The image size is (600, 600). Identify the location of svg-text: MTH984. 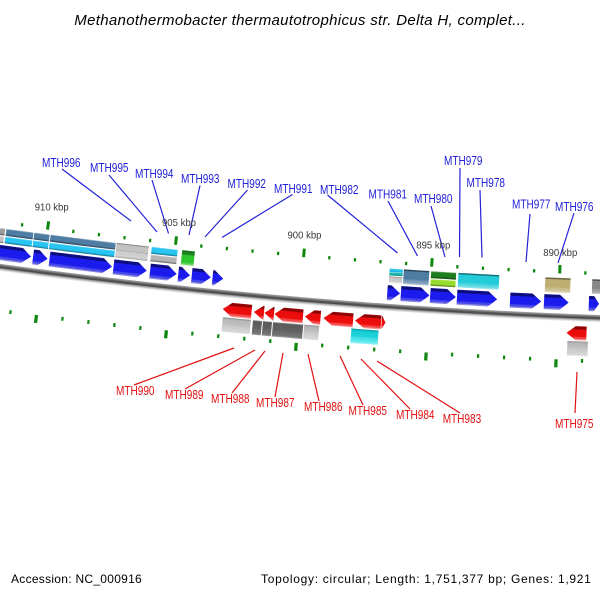
(415, 415).